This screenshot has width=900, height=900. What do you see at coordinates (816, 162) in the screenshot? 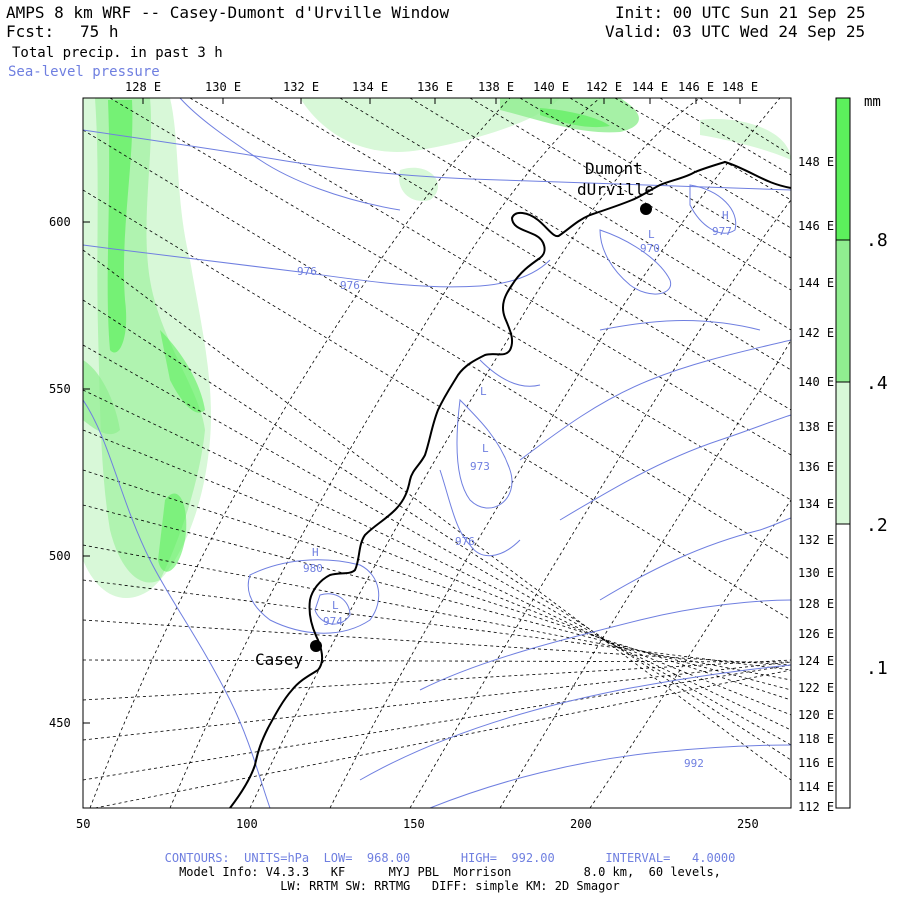
I see `right-lon-label: 148 E` at bounding box center [816, 162].